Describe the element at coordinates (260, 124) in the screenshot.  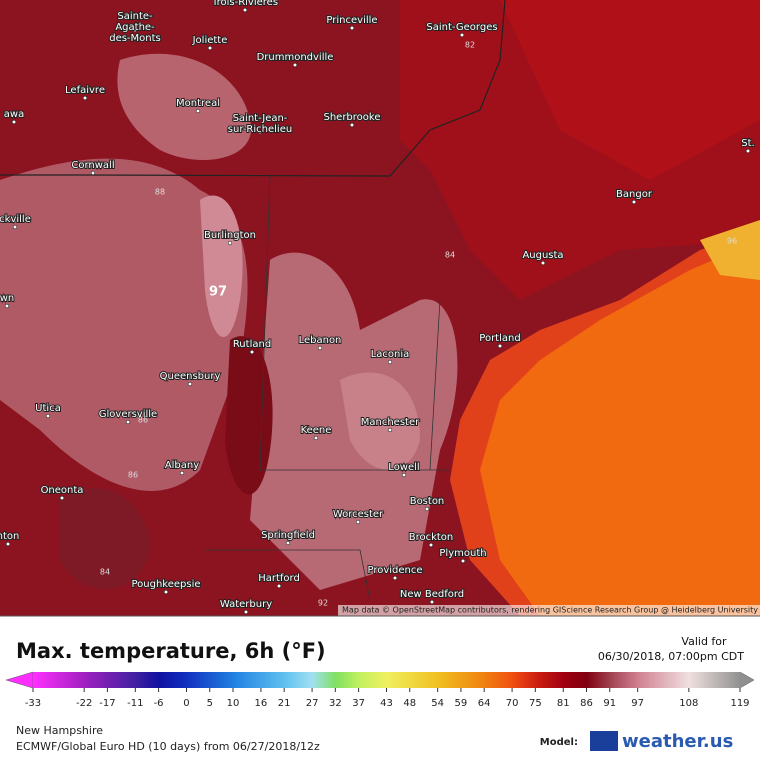
I see `city-label: Saint-Jean-sur-Richelieu` at that location.